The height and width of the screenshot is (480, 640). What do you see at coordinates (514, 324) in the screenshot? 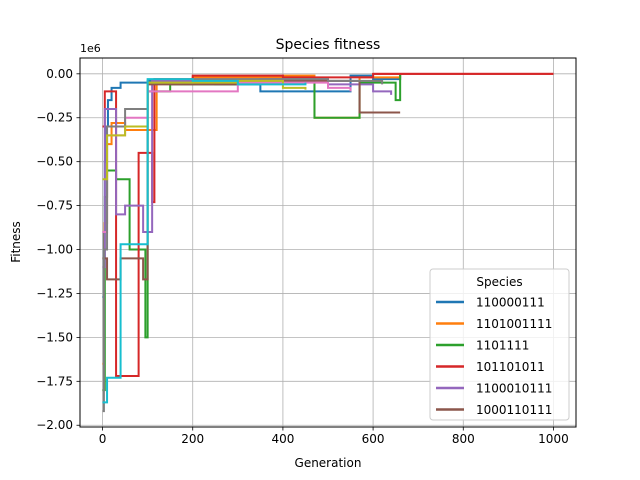
I see `legend-entry-label: 1101001111` at bounding box center [514, 324].